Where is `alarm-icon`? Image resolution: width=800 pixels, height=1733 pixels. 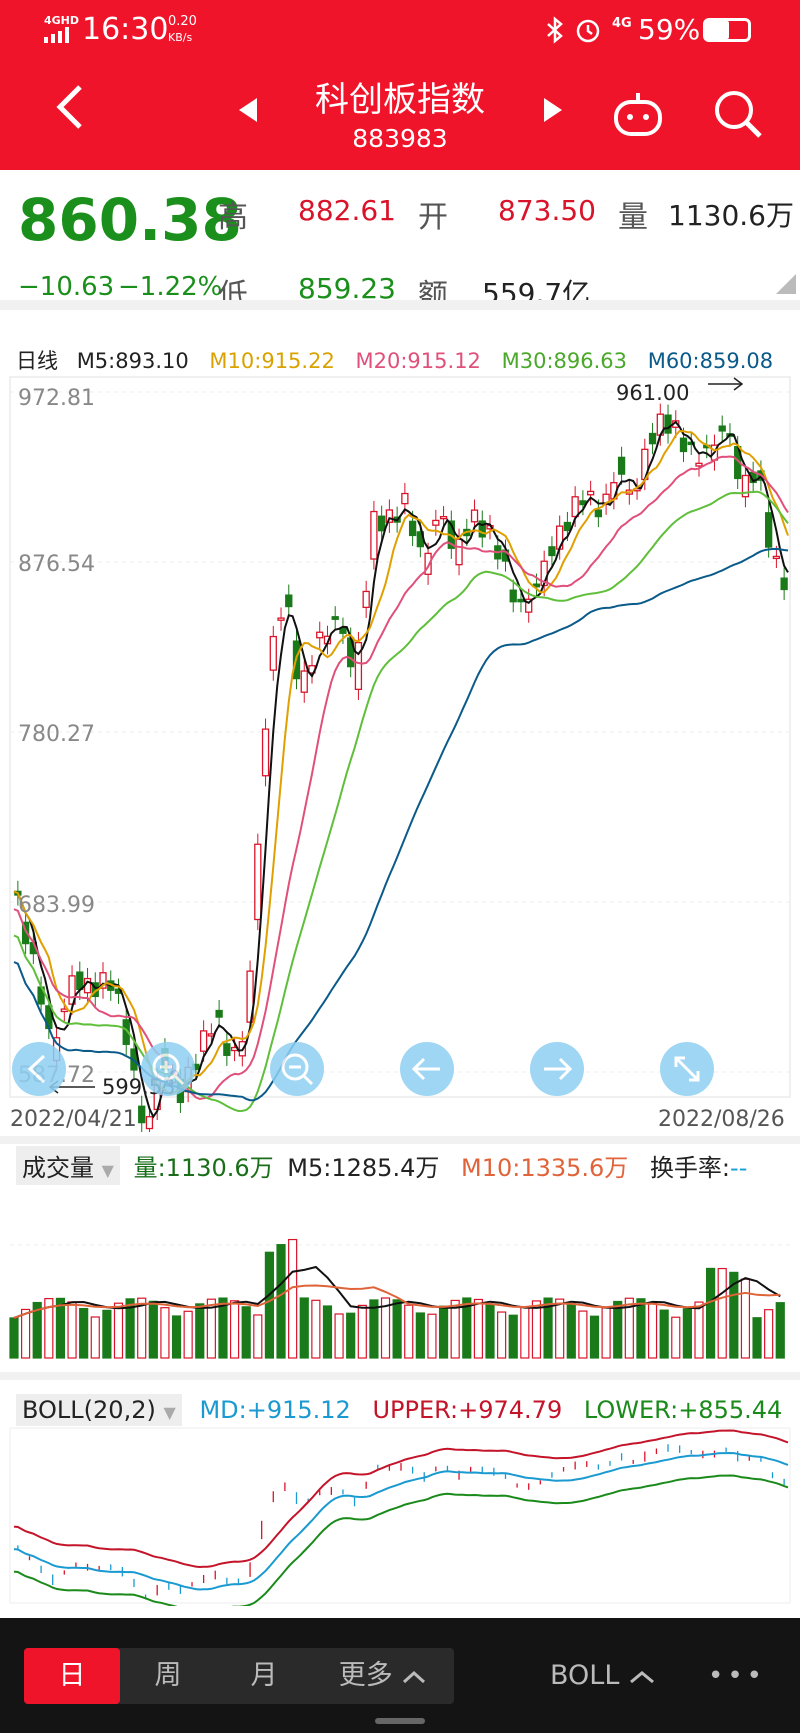
alarm-icon is located at coordinates (588, 31).